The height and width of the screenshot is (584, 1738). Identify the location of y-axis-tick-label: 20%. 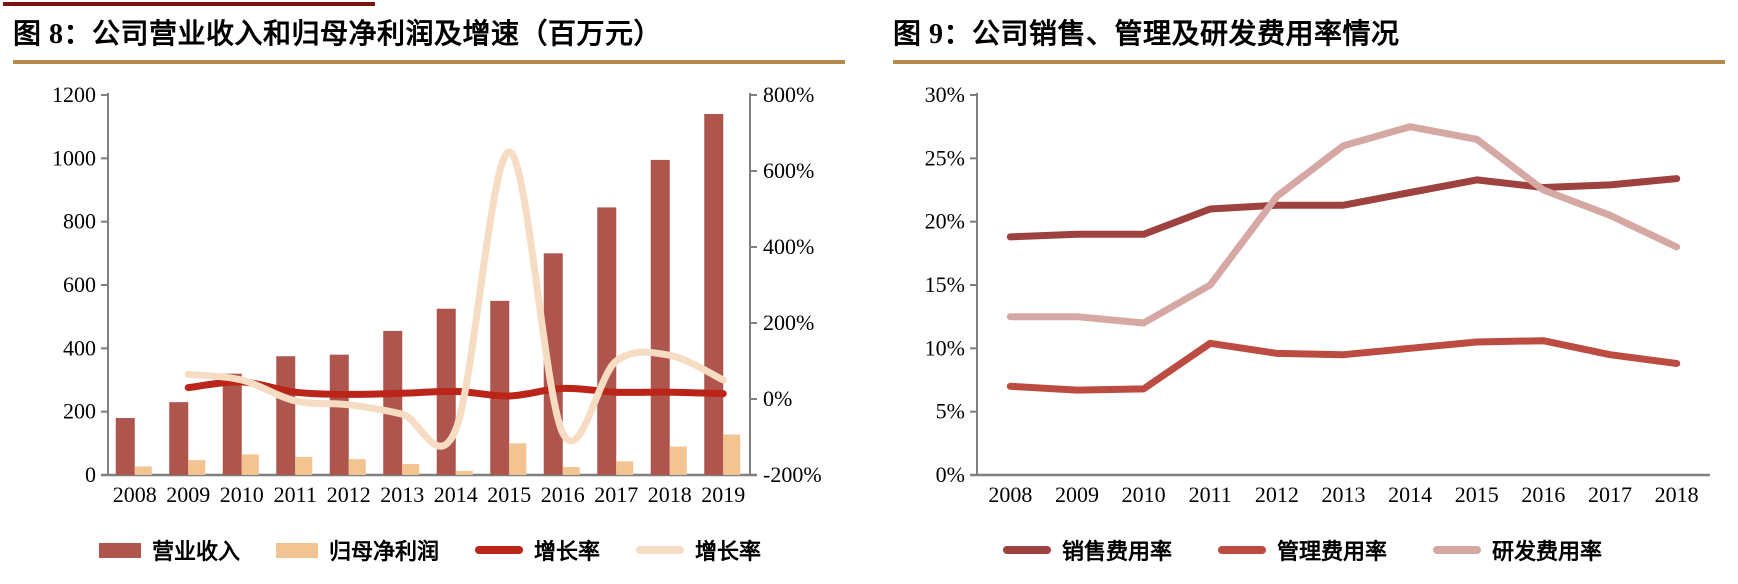
(945, 221).